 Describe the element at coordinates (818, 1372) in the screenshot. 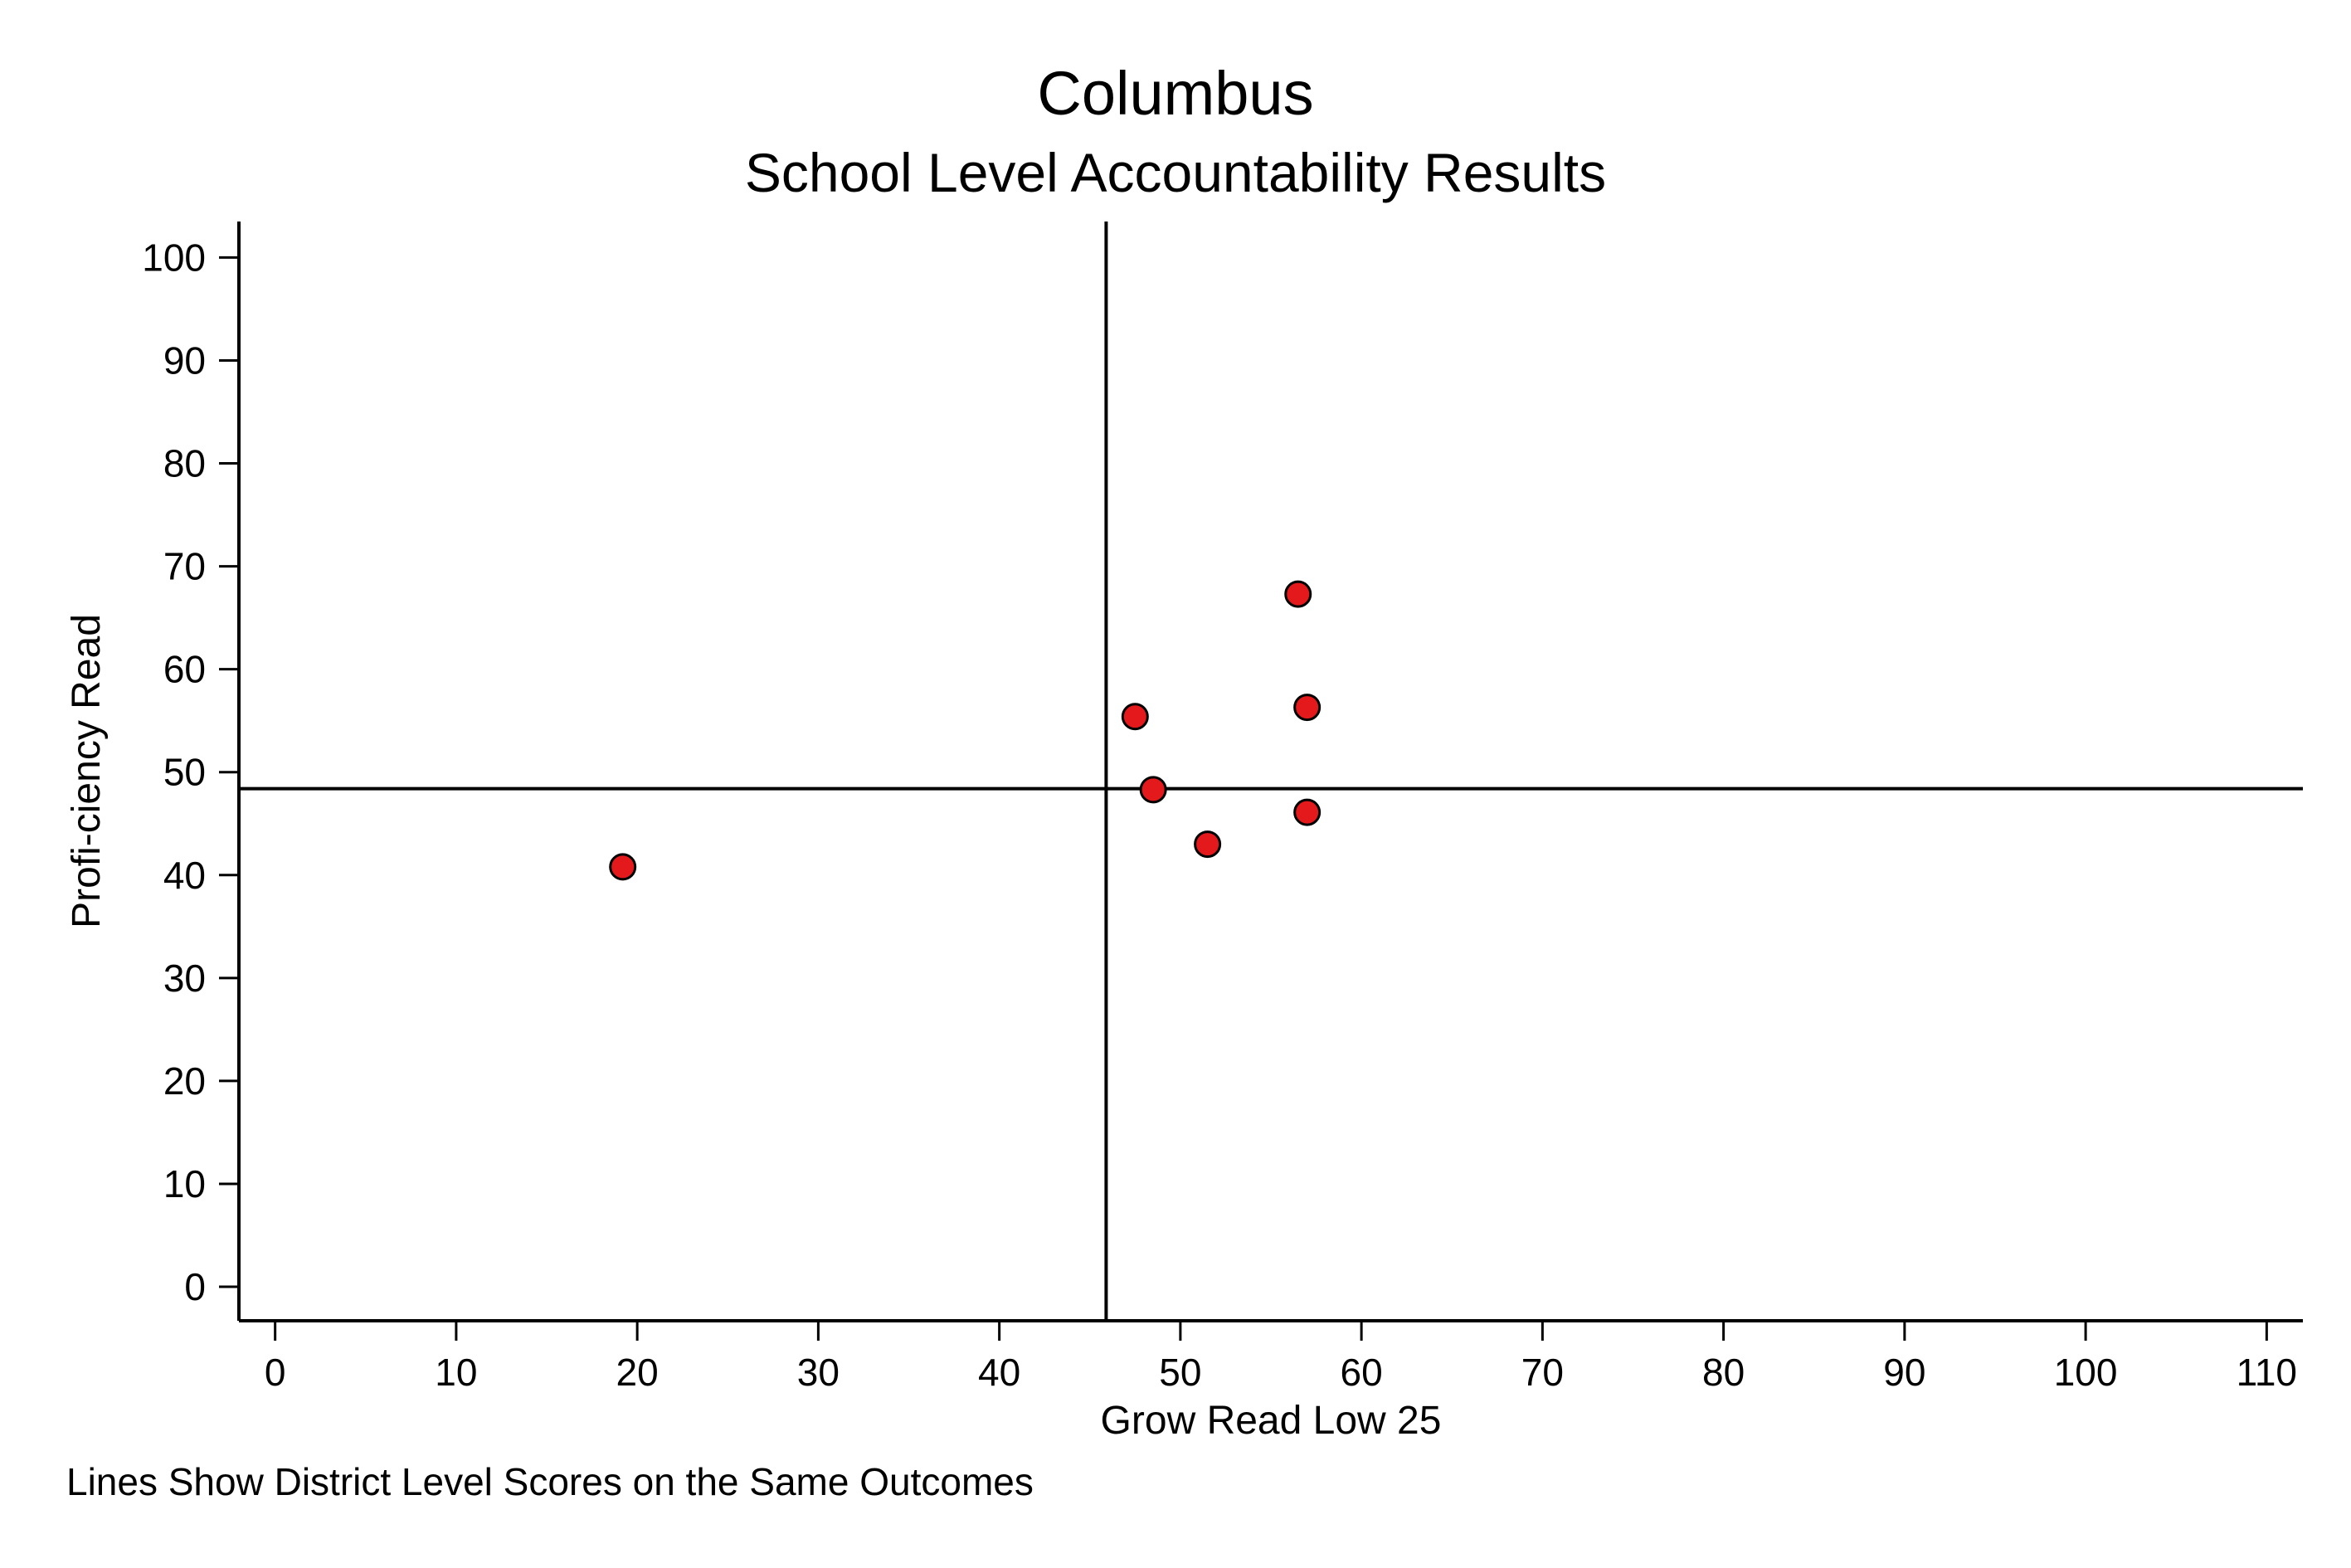

I see `x-tick-label: 30` at that location.